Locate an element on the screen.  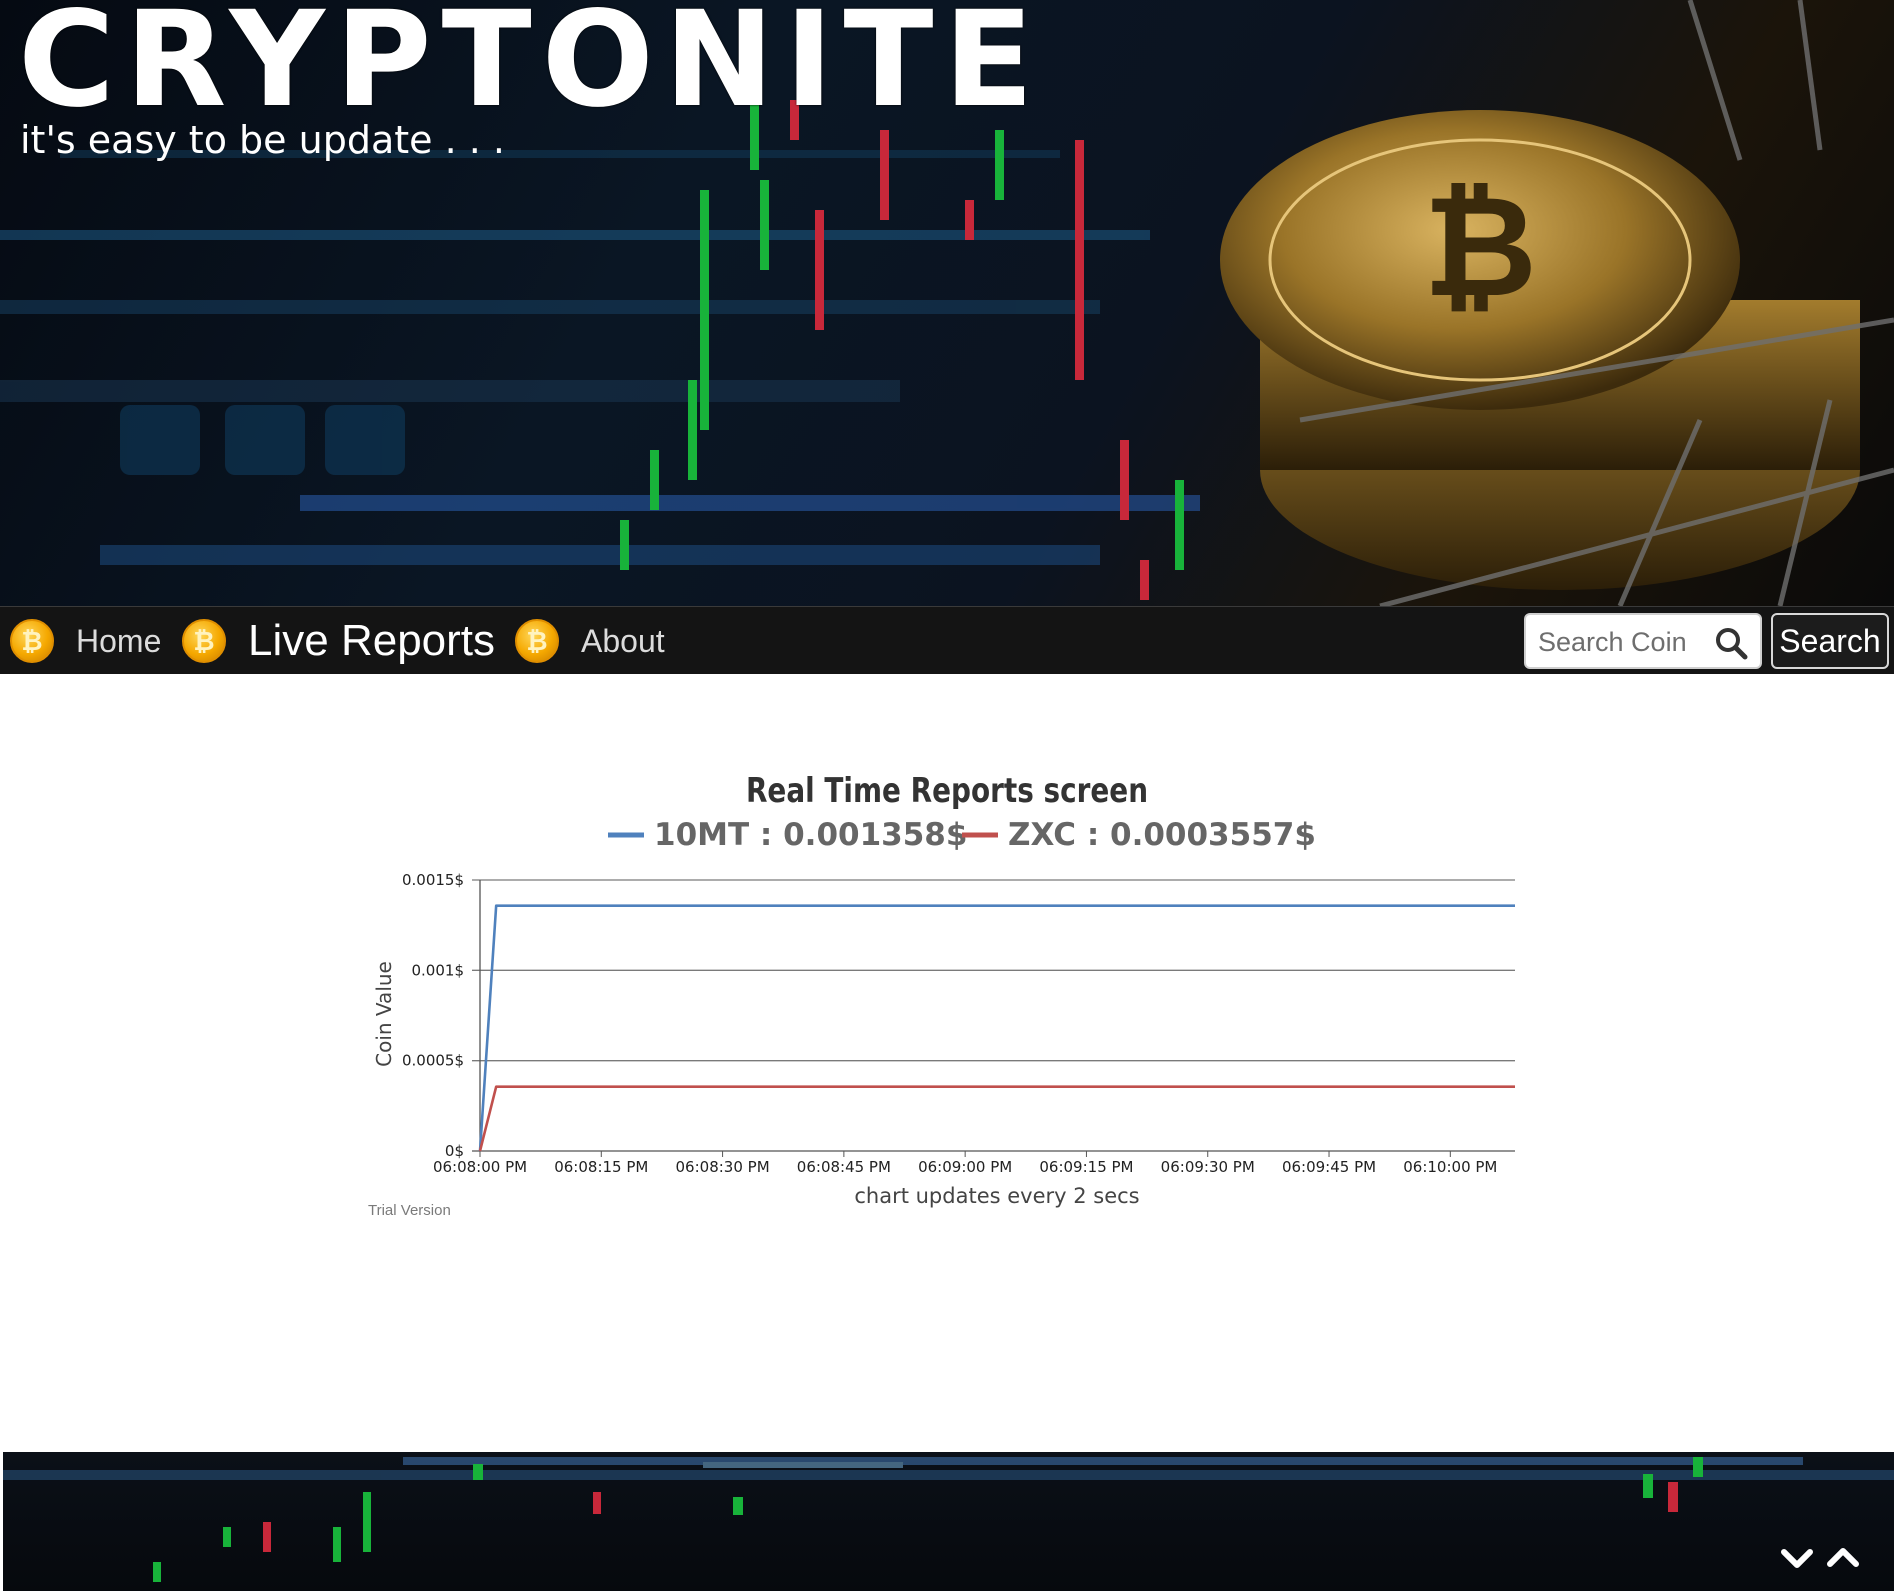
footer-banner is located at coordinates (948, 1521).